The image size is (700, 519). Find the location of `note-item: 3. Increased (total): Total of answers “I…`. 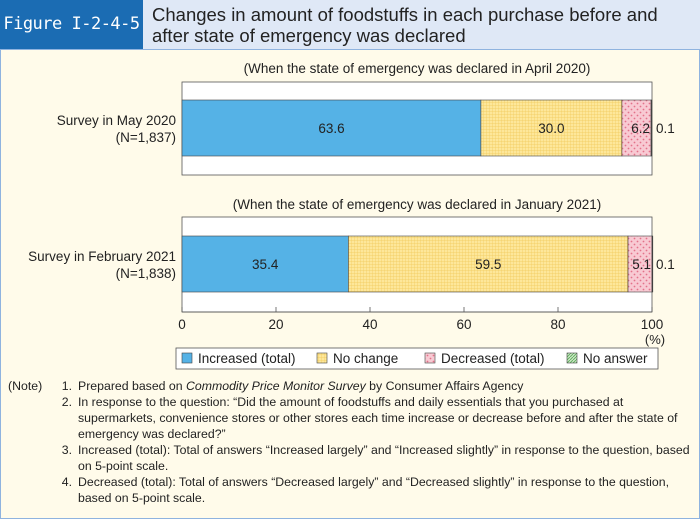

note-item: 3. Increased (total): Total of answers “I… is located at coordinates (353, 458).